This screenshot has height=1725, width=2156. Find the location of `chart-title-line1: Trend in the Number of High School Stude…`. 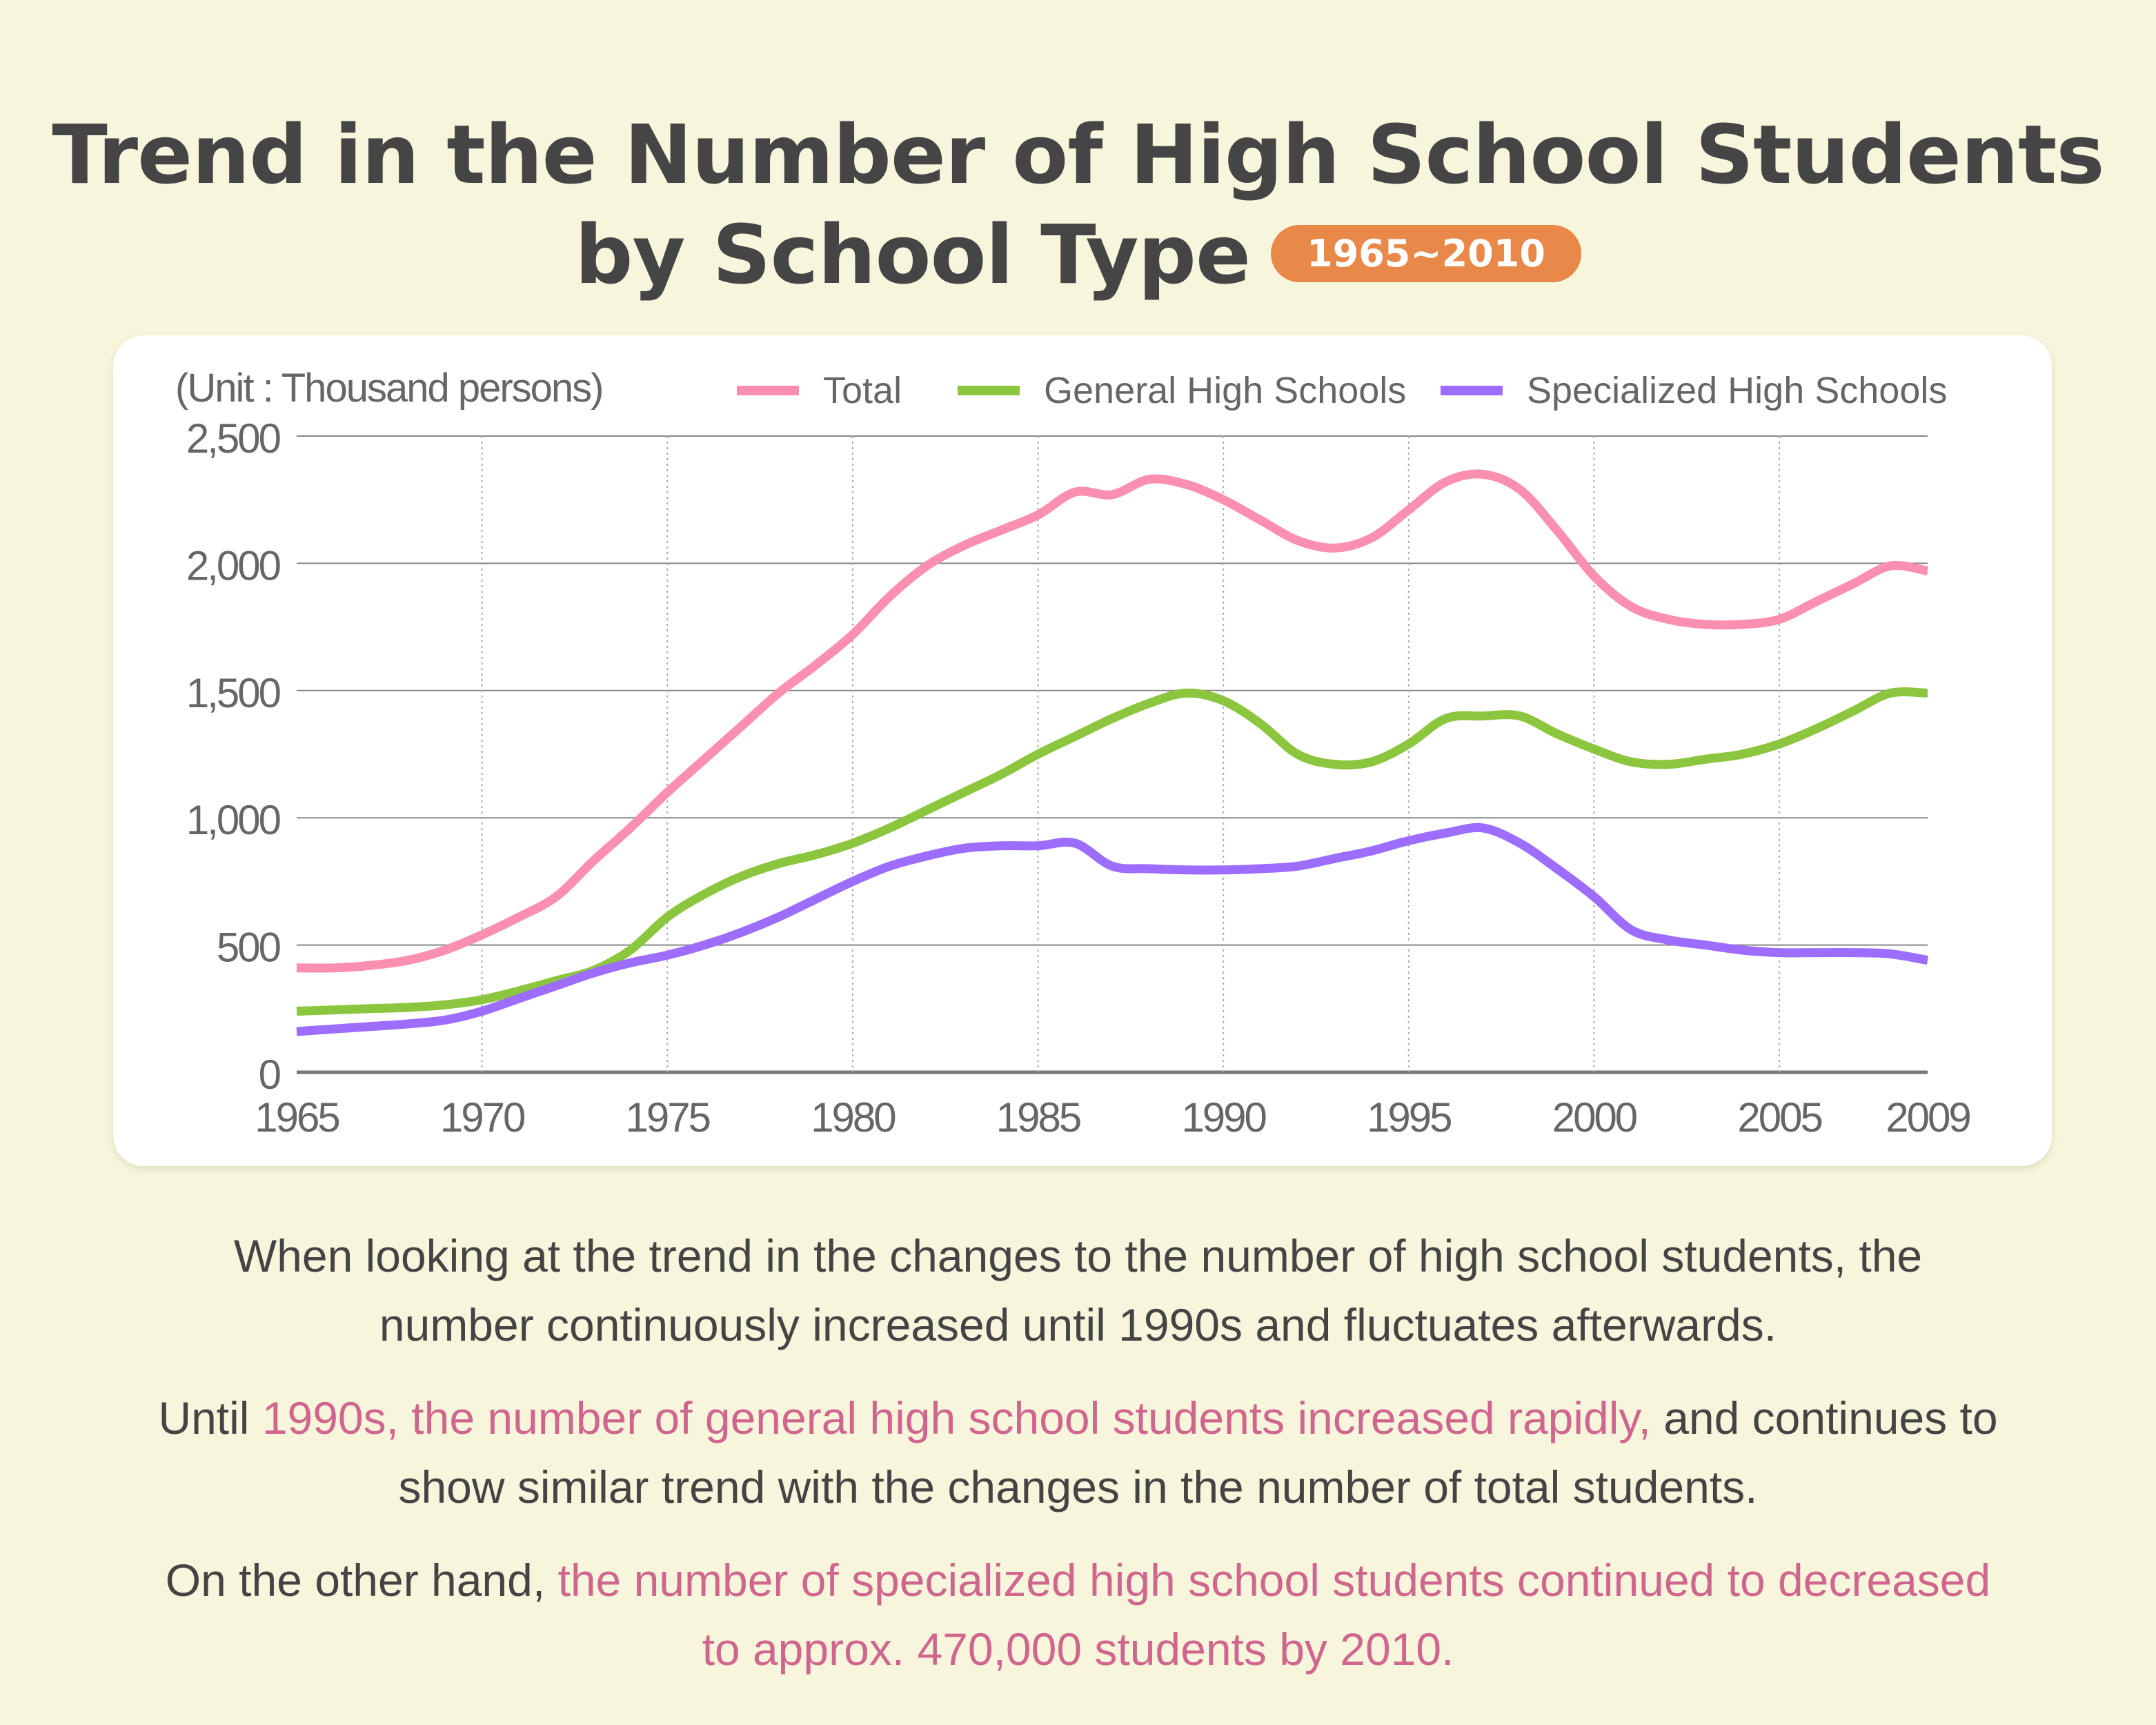

chart-title-line1: Trend in the Number of High School Stude… is located at coordinates (1078, 154).